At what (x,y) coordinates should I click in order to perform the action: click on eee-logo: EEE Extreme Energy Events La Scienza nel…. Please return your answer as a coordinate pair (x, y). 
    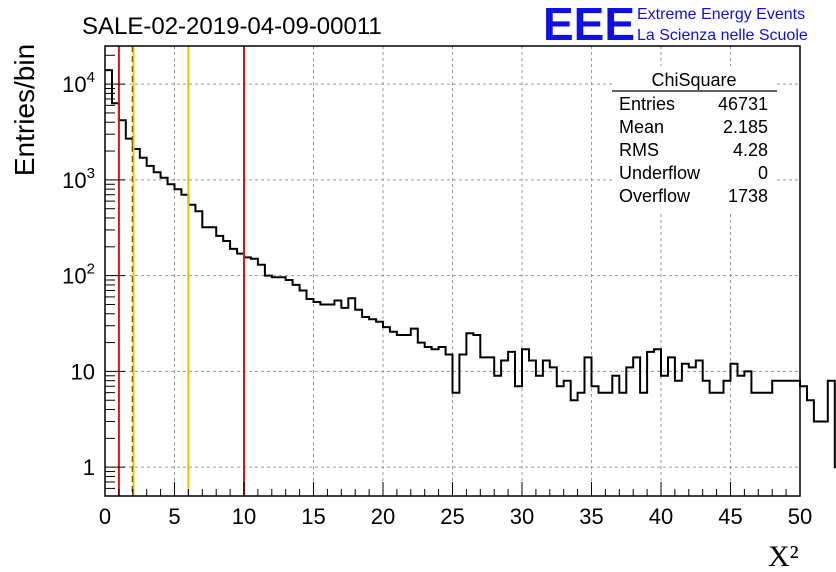
    Looking at the image, I should click on (675, 25).